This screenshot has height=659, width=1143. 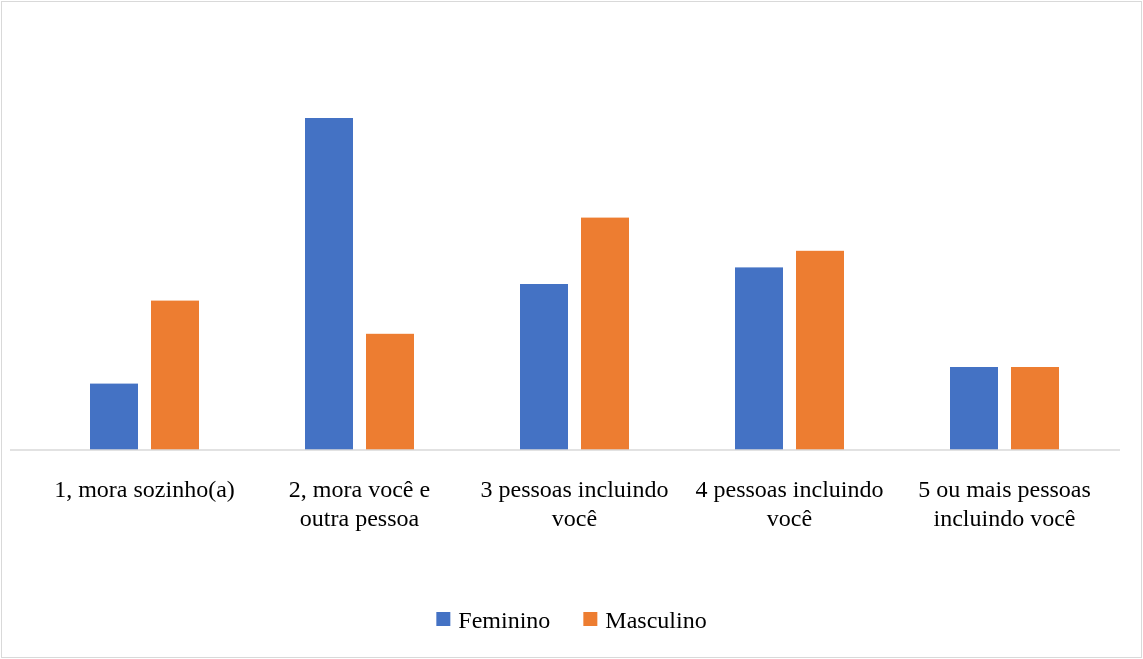 What do you see at coordinates (656, 620) in the screenshot?
I see `legend-label: Masculino` at bounding box center [656, 620].